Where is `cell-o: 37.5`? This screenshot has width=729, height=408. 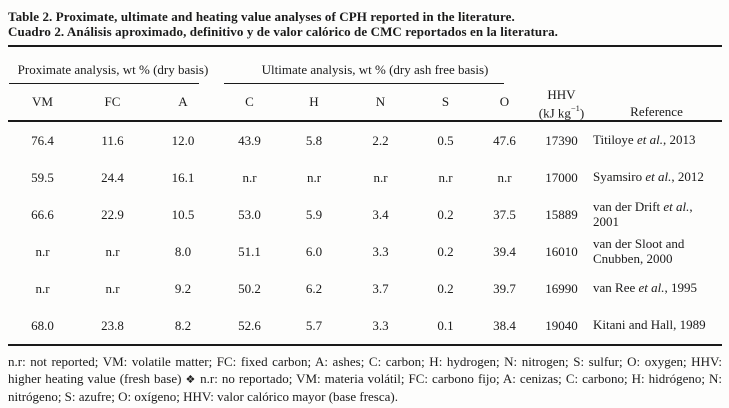 cell-o: 37.5 is located at coordinates (504, 214).